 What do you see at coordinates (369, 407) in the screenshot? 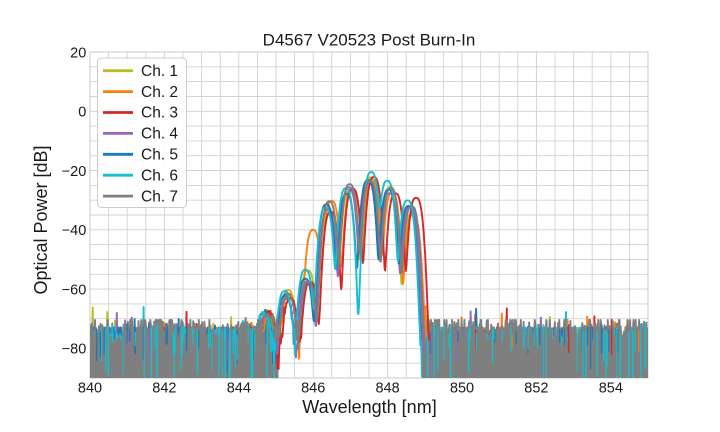
I see `svg-text: Wavelength [nm]` at bounding box center [369, 407].